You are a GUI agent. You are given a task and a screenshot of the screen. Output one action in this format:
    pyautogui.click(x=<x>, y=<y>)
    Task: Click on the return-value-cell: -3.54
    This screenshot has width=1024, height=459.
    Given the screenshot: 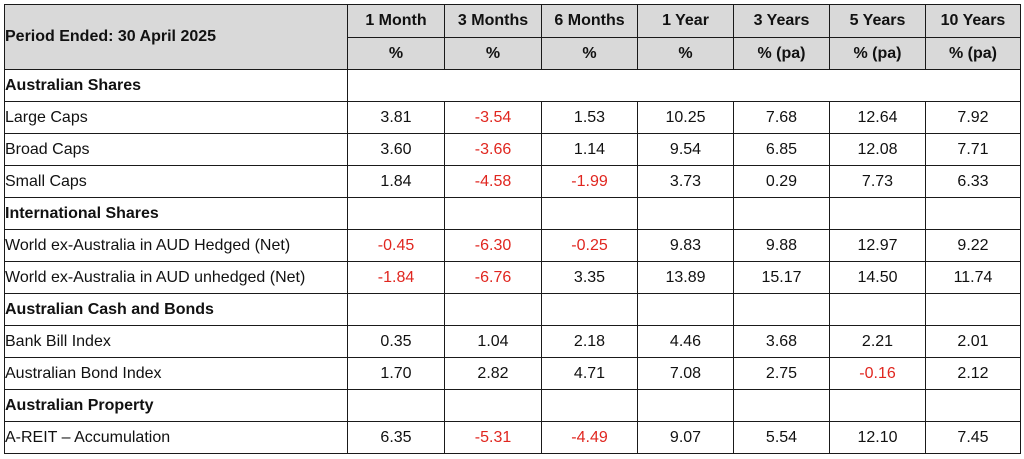 What is the action you would take?
    pyautogui.click(x=493, y=117)
    